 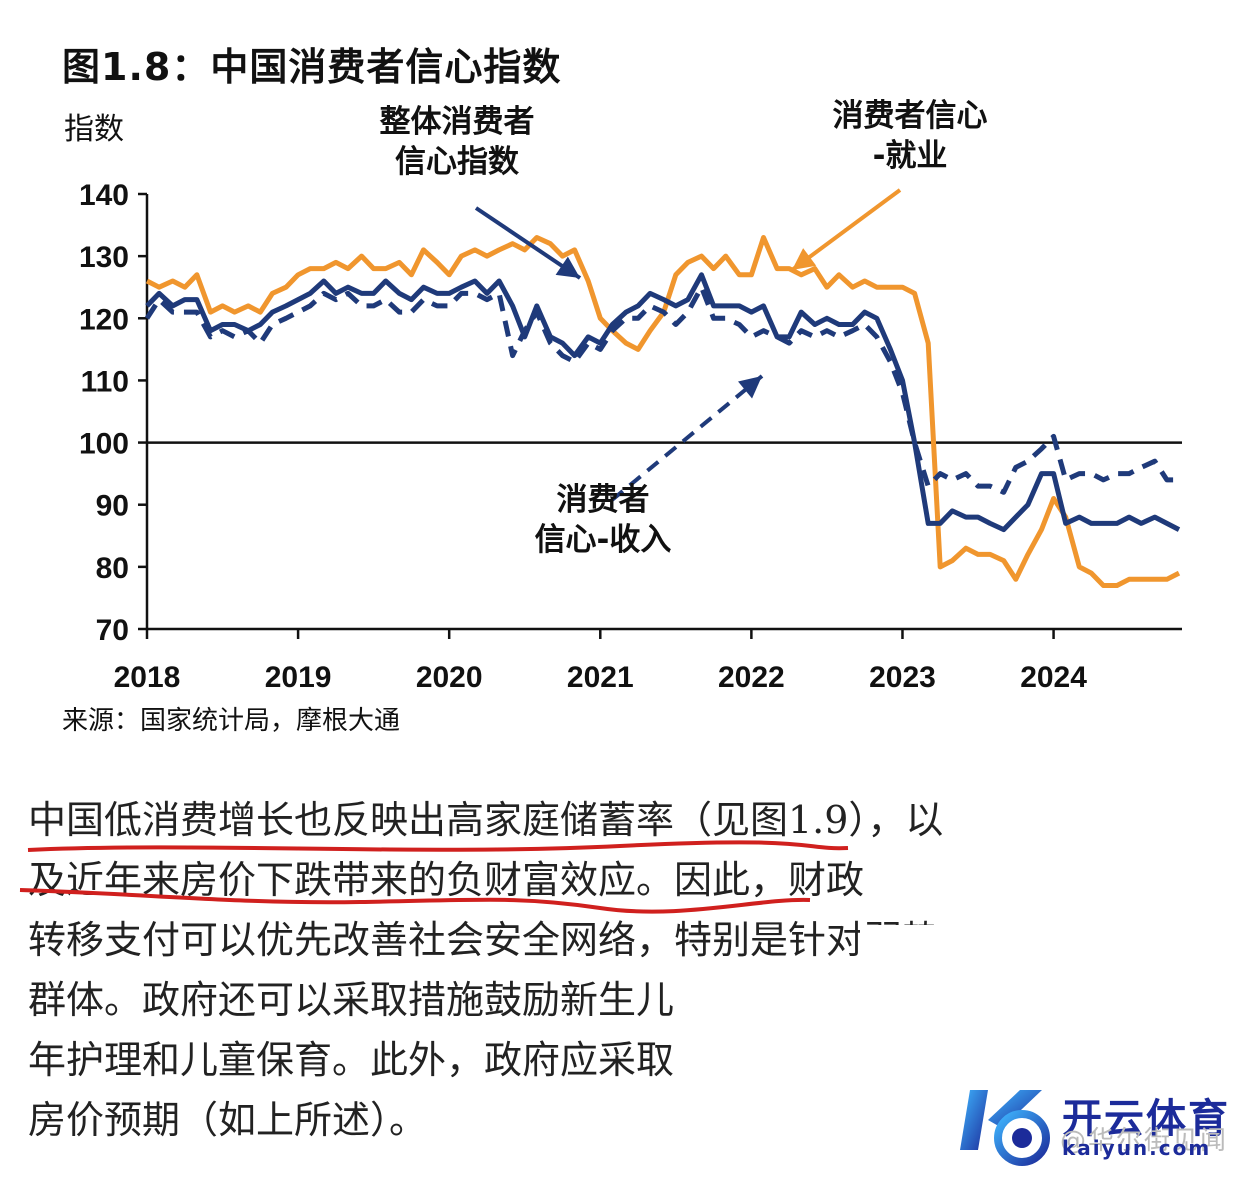 What do you see at coordinates (104, 319) in the screenshot?
I see `y-tick-label: 120` at bounding box center [104, 319].